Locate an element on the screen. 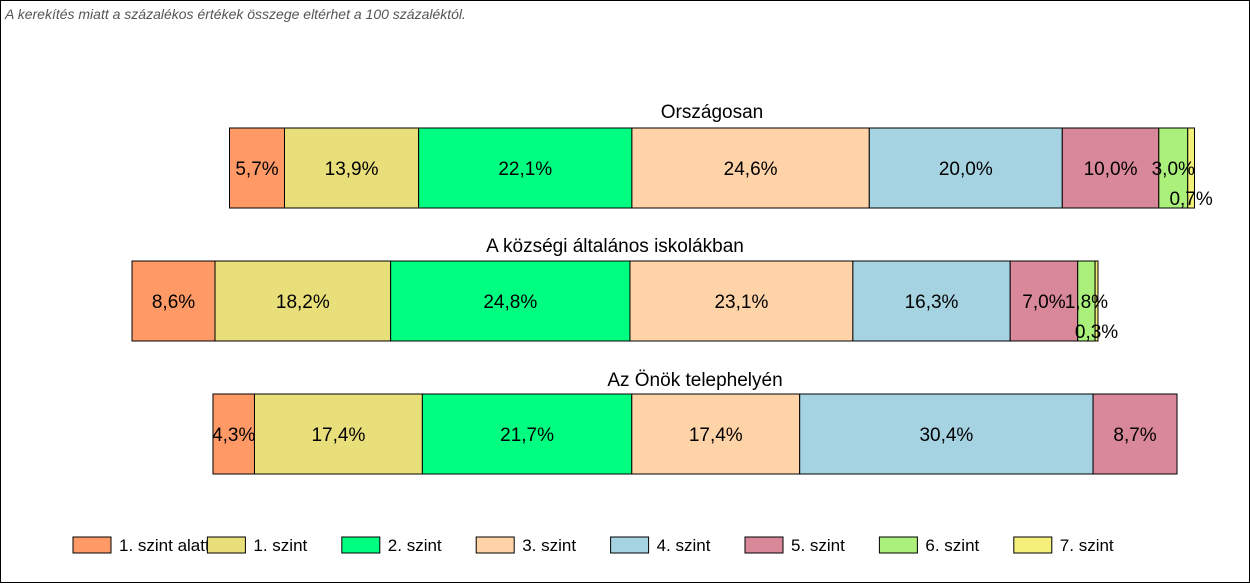 The height and width of the screenshot is (587, 1250). data-label: 23,1% is located at coordinates (741, 302).